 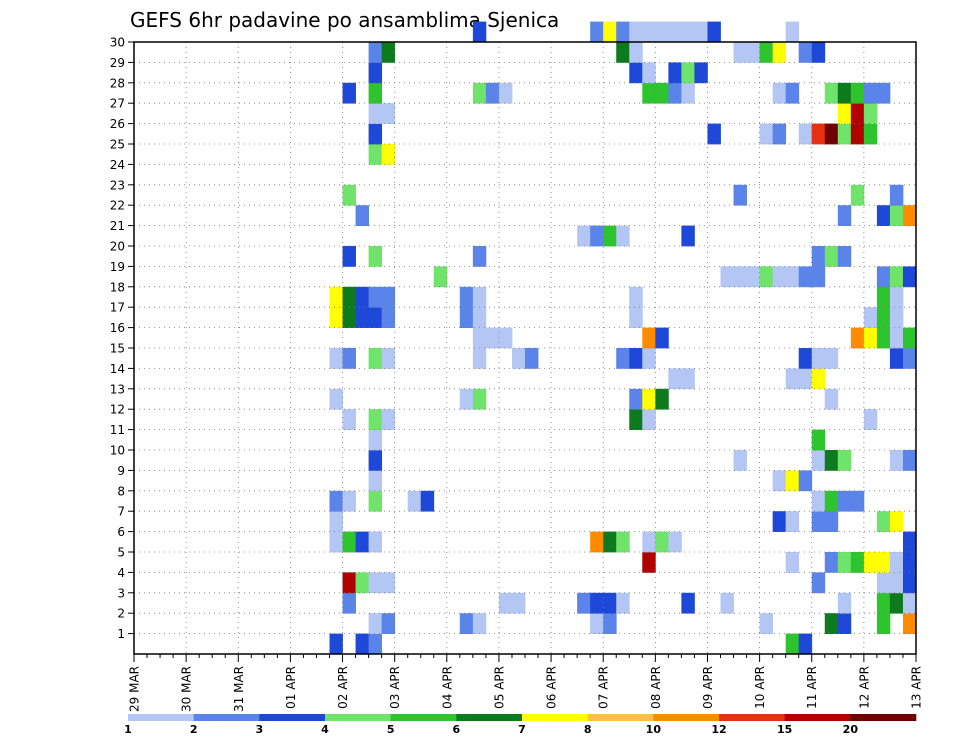 What do you see at coordinates (117, 124) in the screenshot?
I see `y-tick-label: 26` at bounding box center [117, 124].